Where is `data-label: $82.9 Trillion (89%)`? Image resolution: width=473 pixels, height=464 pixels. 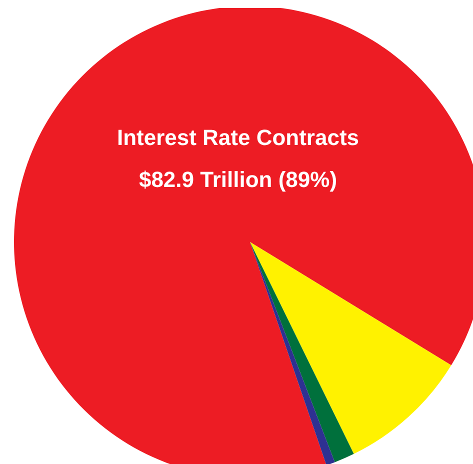
data-label: $82.9 Trillion (89%) is located at coordinates (238, 179).